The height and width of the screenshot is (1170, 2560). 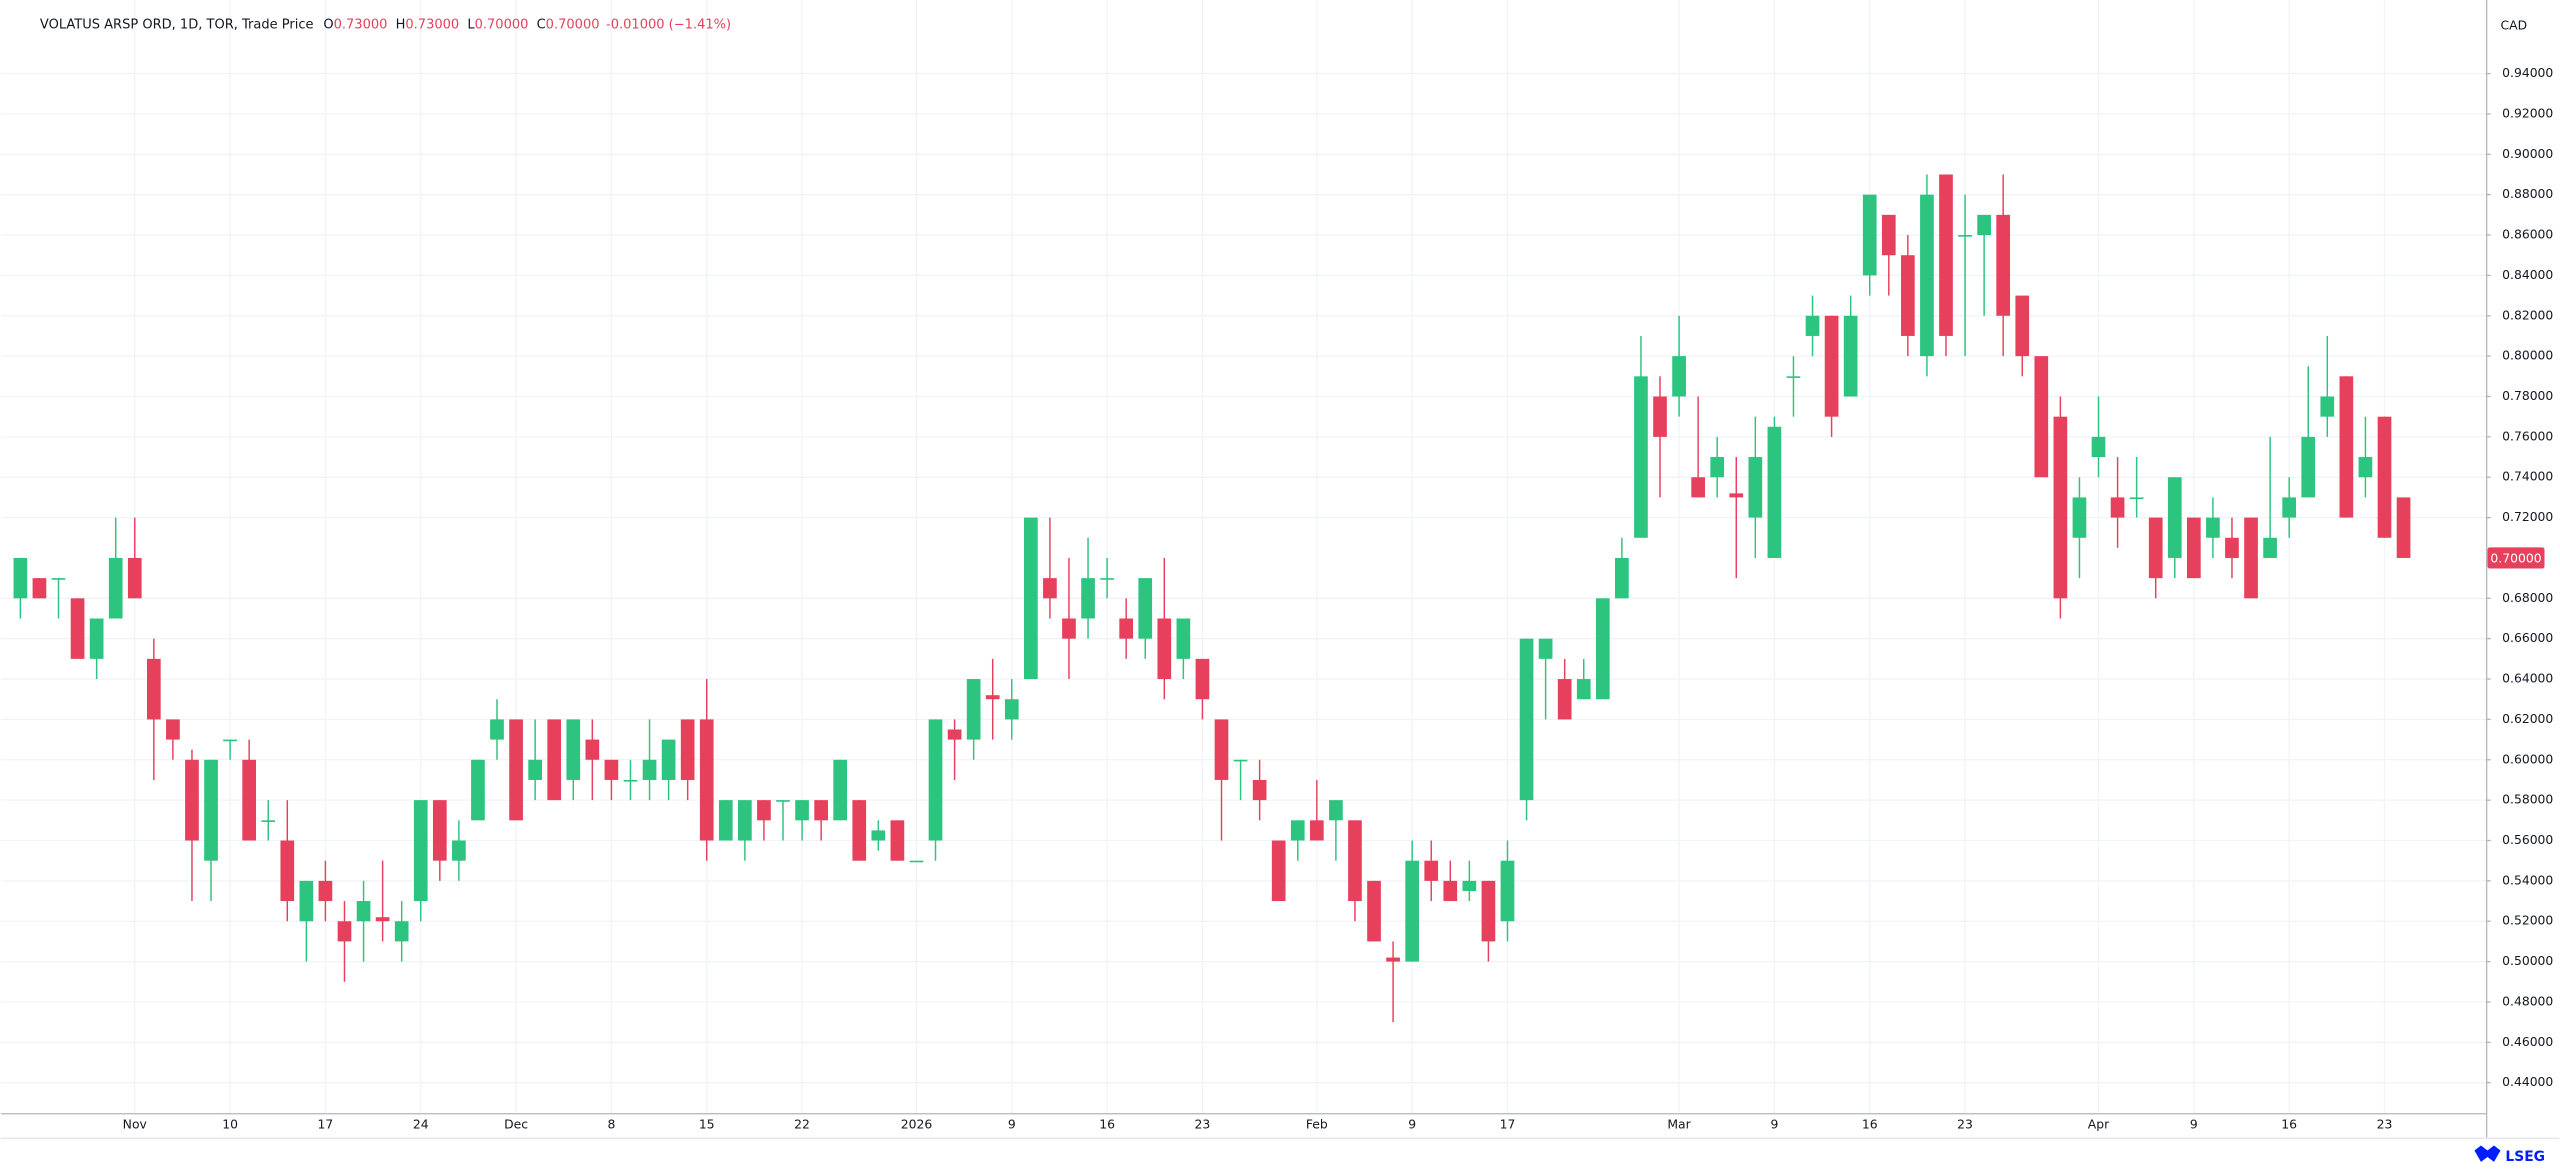 What do you see at coordinates (516, 1125) in the screenshot?
I see `x-tick-label: Dec` at bounding box center [516, 1125].